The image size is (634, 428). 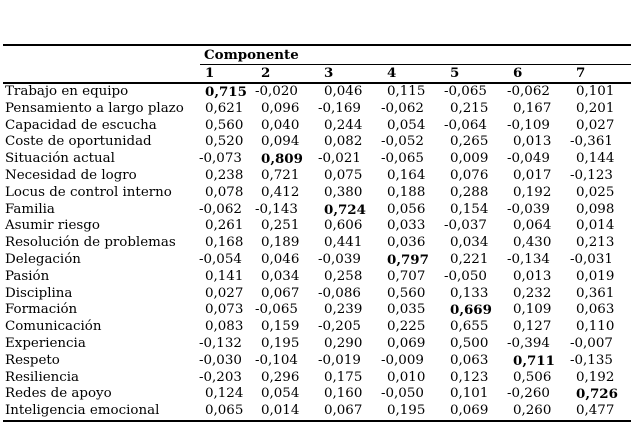 What do you see at coordinates (224, 142) in the screenshot?
I see `cell-value: 0,520` at bounding box center [224, 142].